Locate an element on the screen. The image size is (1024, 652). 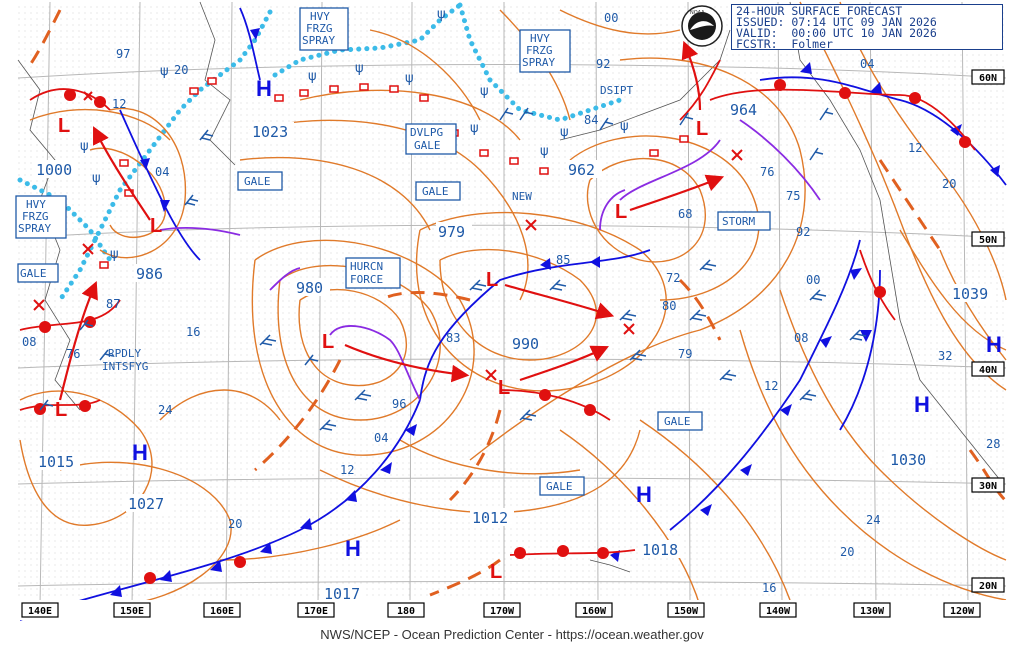
svg-text: FORCE is located at coordinates (366, 279).